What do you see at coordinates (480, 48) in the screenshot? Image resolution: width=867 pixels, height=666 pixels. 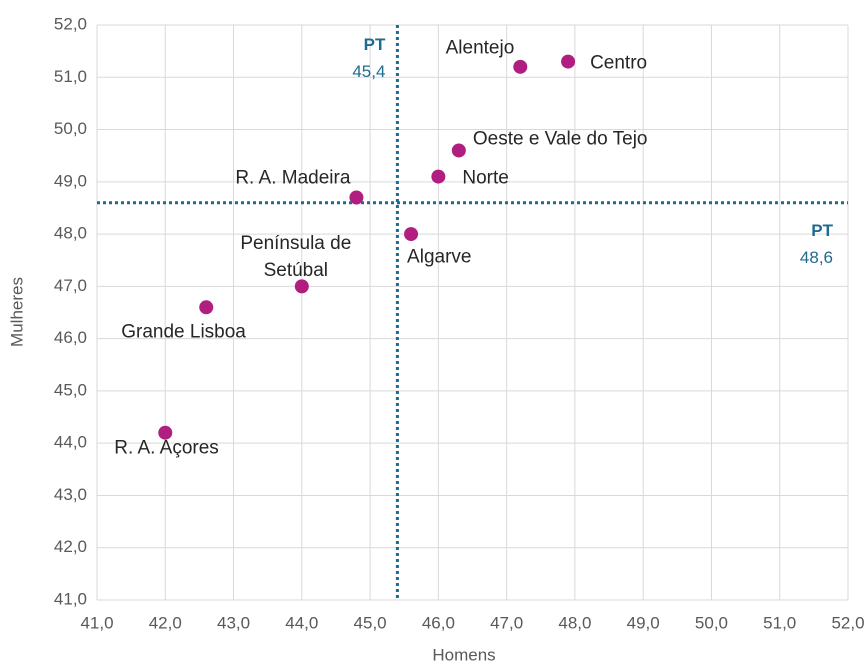 I see `point-label: Alentejo` at bounding box center [480, 48].